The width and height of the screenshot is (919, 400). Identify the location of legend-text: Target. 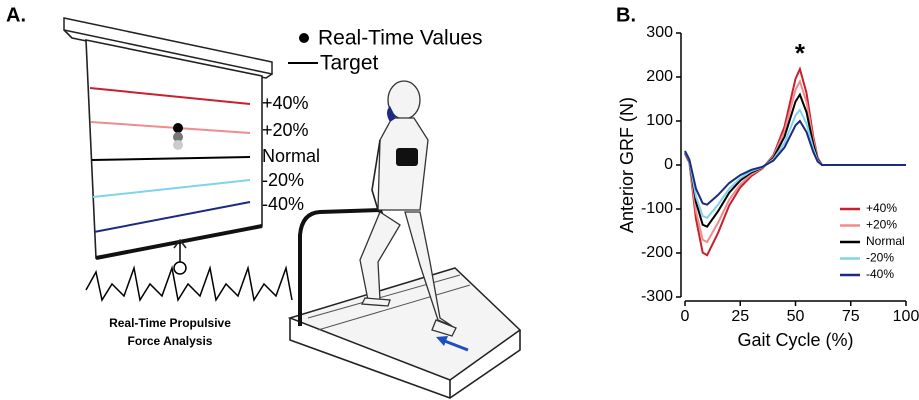
(349, 63).